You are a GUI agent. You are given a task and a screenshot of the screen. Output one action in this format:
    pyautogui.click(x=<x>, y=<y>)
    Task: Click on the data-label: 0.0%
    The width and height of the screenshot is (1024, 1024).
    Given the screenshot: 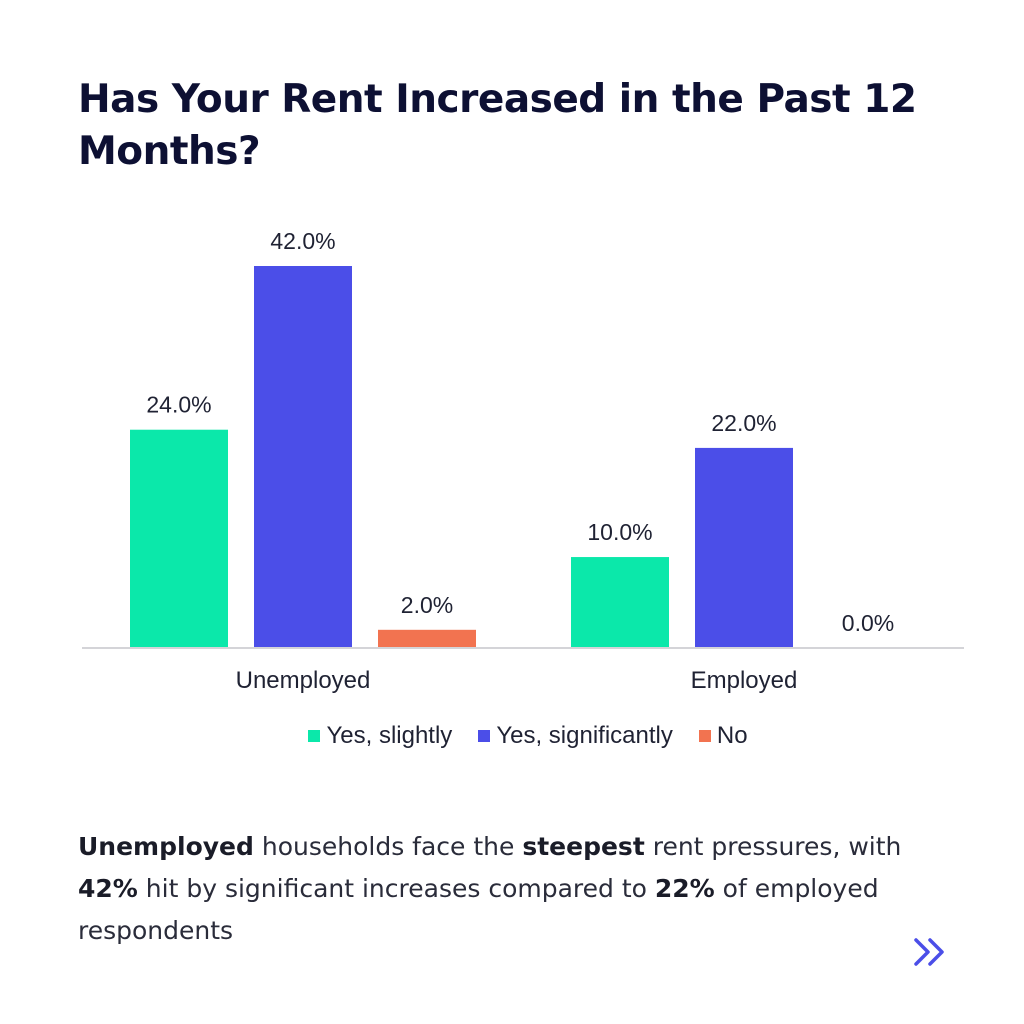 What is the action you would take?
    pyautogui.click(x=868, y=623)
    